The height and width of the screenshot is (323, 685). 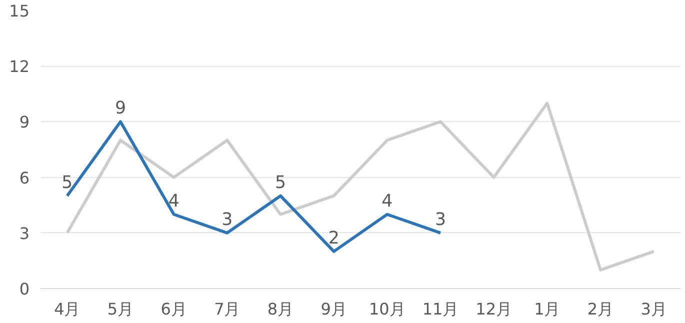 I want to click on x-tick-label: 5月, so click(x=120, y=309).